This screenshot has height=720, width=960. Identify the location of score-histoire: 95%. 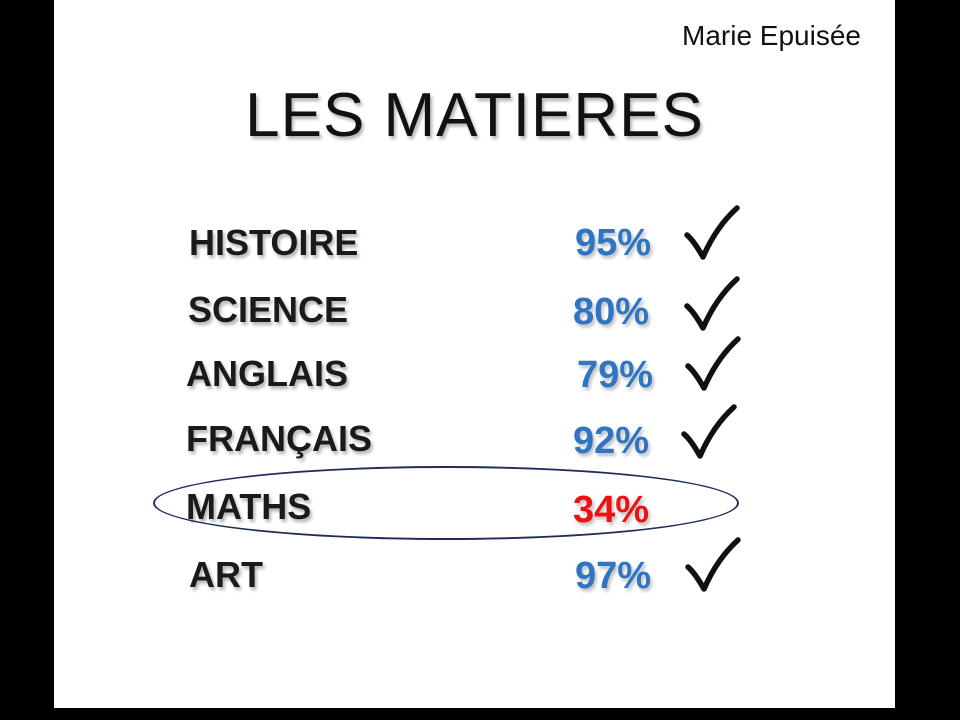
(613, 243).